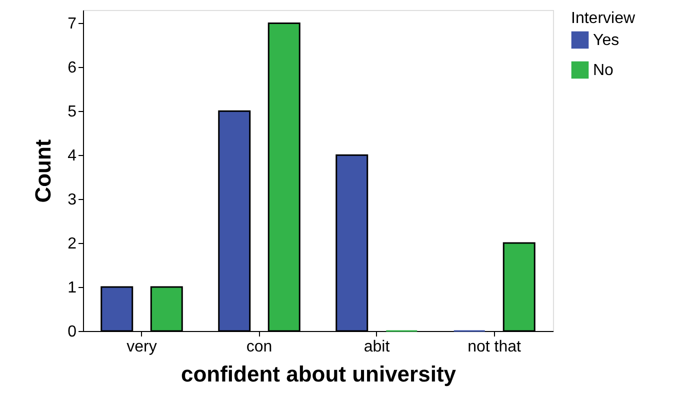 This screenshot has width=681, height=418. I want to click on x-tick-label: very, so click(141, 347).